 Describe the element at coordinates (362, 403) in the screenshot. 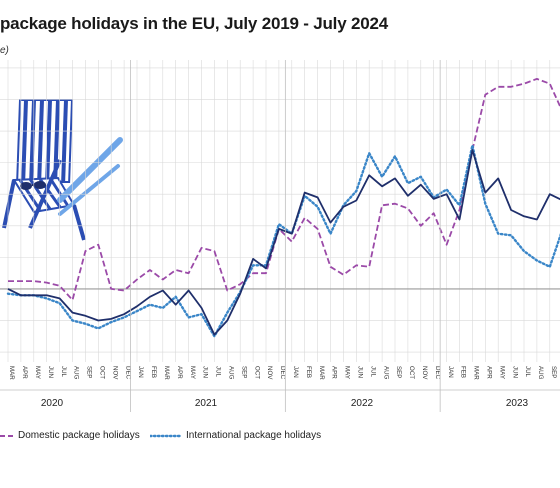

I see `year-label: 2022` at that location.